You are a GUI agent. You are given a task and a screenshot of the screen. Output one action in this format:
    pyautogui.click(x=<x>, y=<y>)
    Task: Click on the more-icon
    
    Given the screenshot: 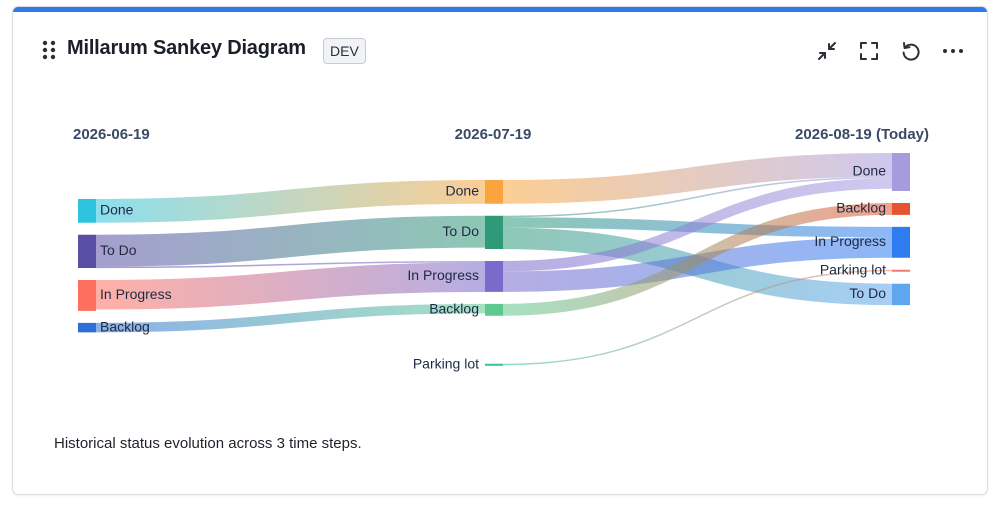 What is the action you would take?
    pyautogui.click(x=953, y=51)
    